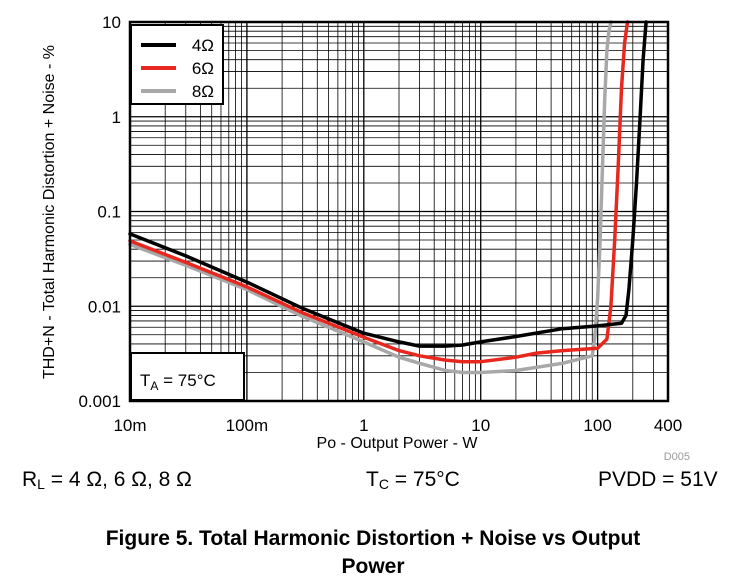  I want to click on x-tick-label: 400, so click(668, 425).